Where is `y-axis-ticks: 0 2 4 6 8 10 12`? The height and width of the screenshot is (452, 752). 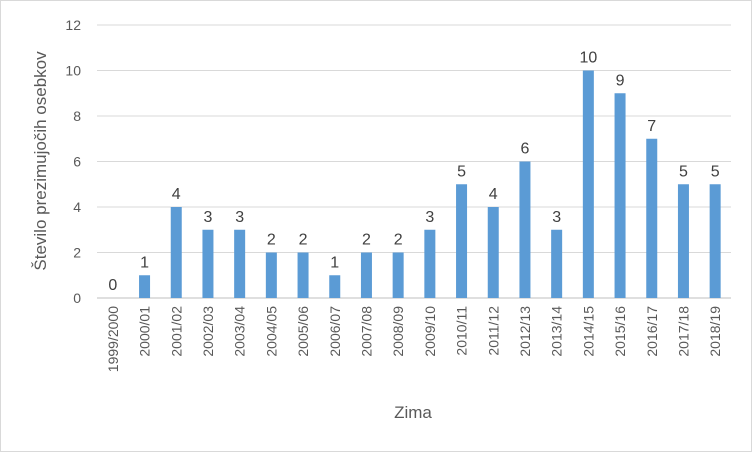
y-axis-ticks: 0 2 4 6 8 10 12 is located at coordinates (73, 161).